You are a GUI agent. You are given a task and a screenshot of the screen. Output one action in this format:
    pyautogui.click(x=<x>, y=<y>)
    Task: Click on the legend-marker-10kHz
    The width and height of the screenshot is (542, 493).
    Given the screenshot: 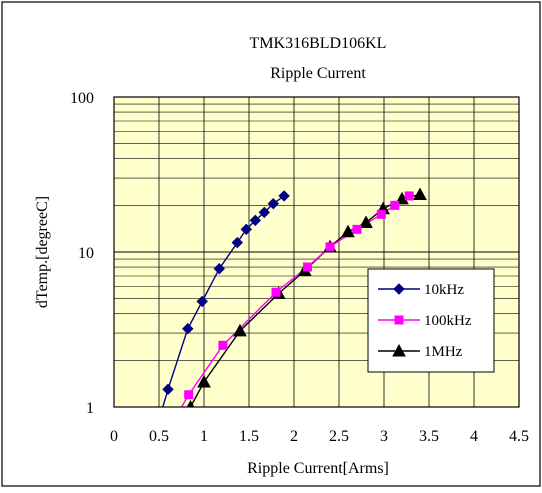 What is the action you would take?
    pyautogui.click(x=399, y=289)
    